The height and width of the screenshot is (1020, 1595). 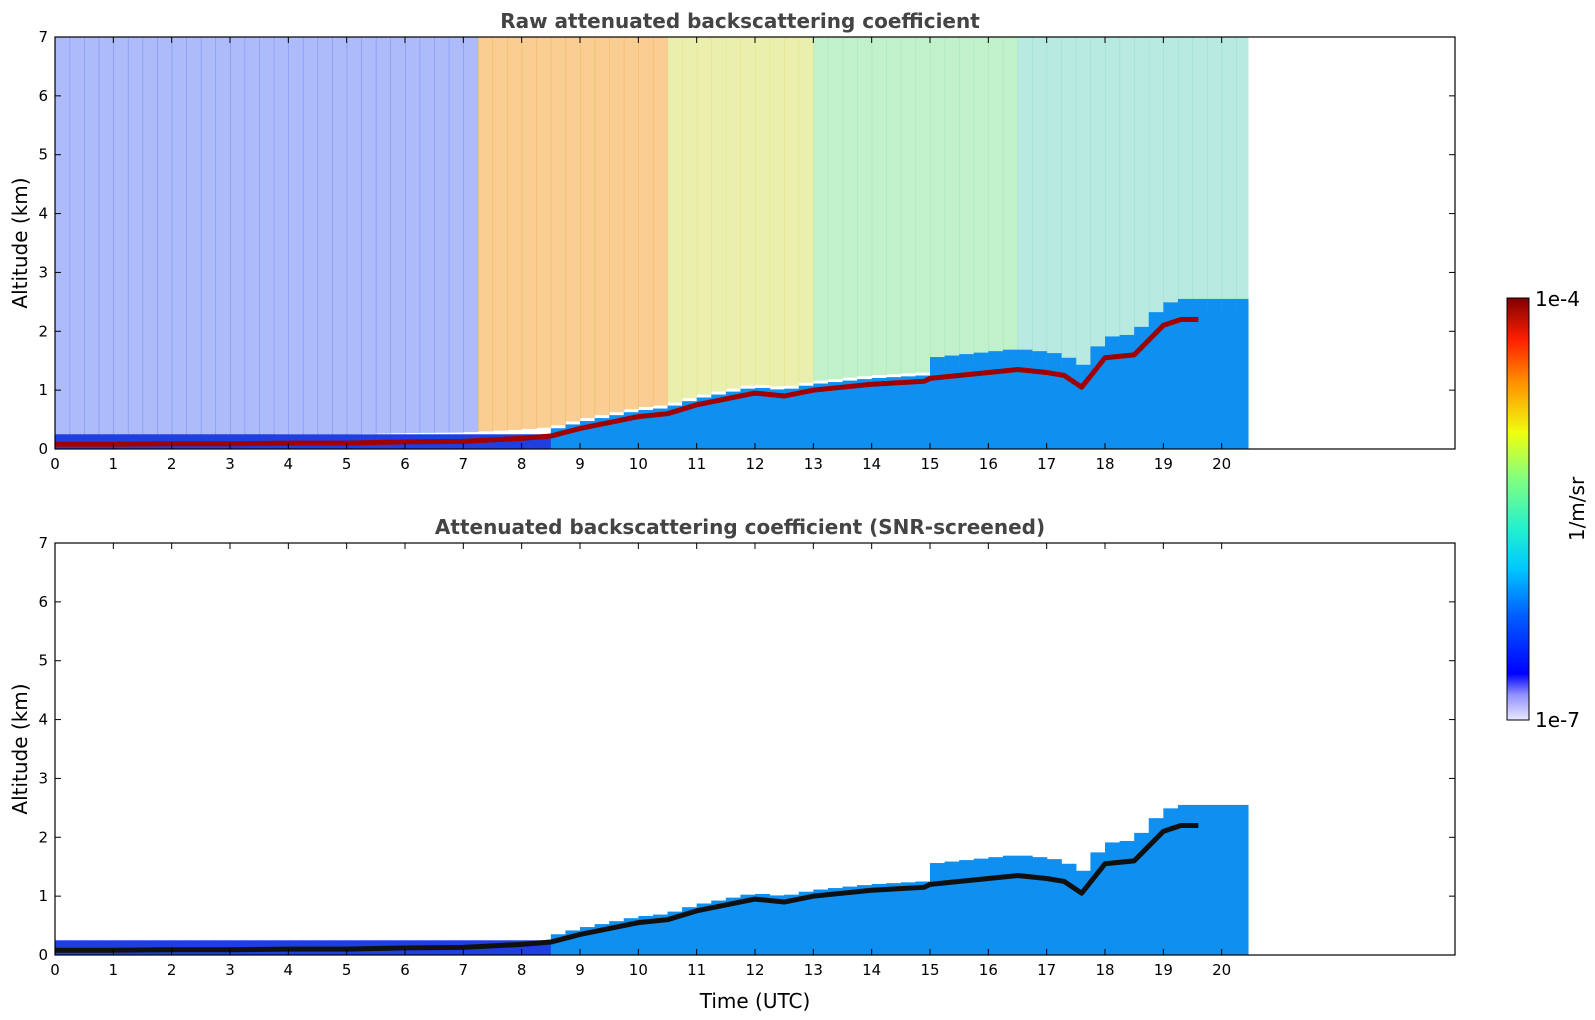 I want to click on cloud-base-line, so click(x=627, y=382).